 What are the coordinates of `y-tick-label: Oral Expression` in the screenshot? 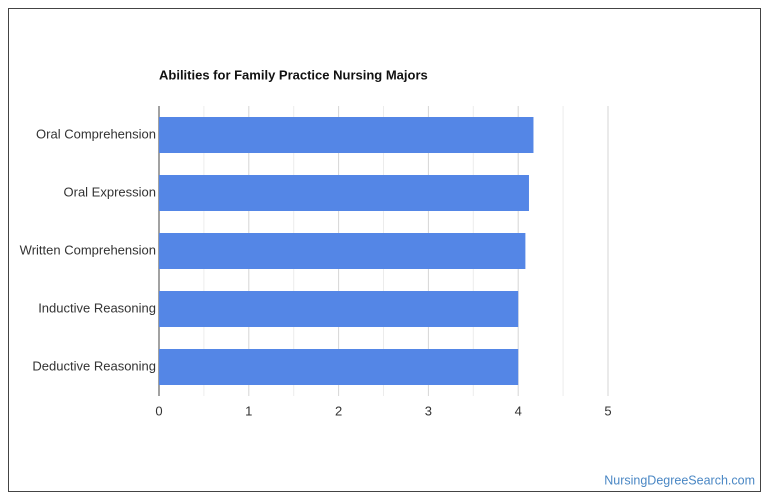 It's located at (110, 191).